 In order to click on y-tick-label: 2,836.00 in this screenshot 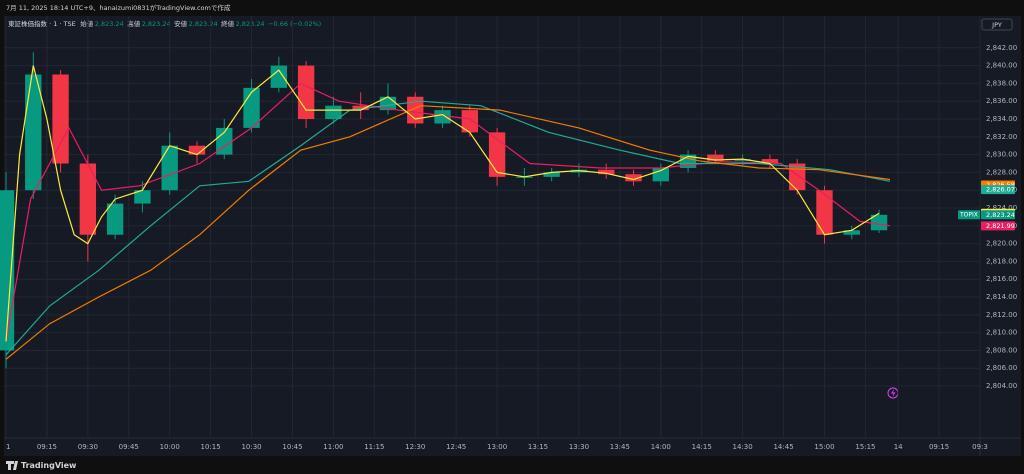, I will do `click(1001, 101)`.